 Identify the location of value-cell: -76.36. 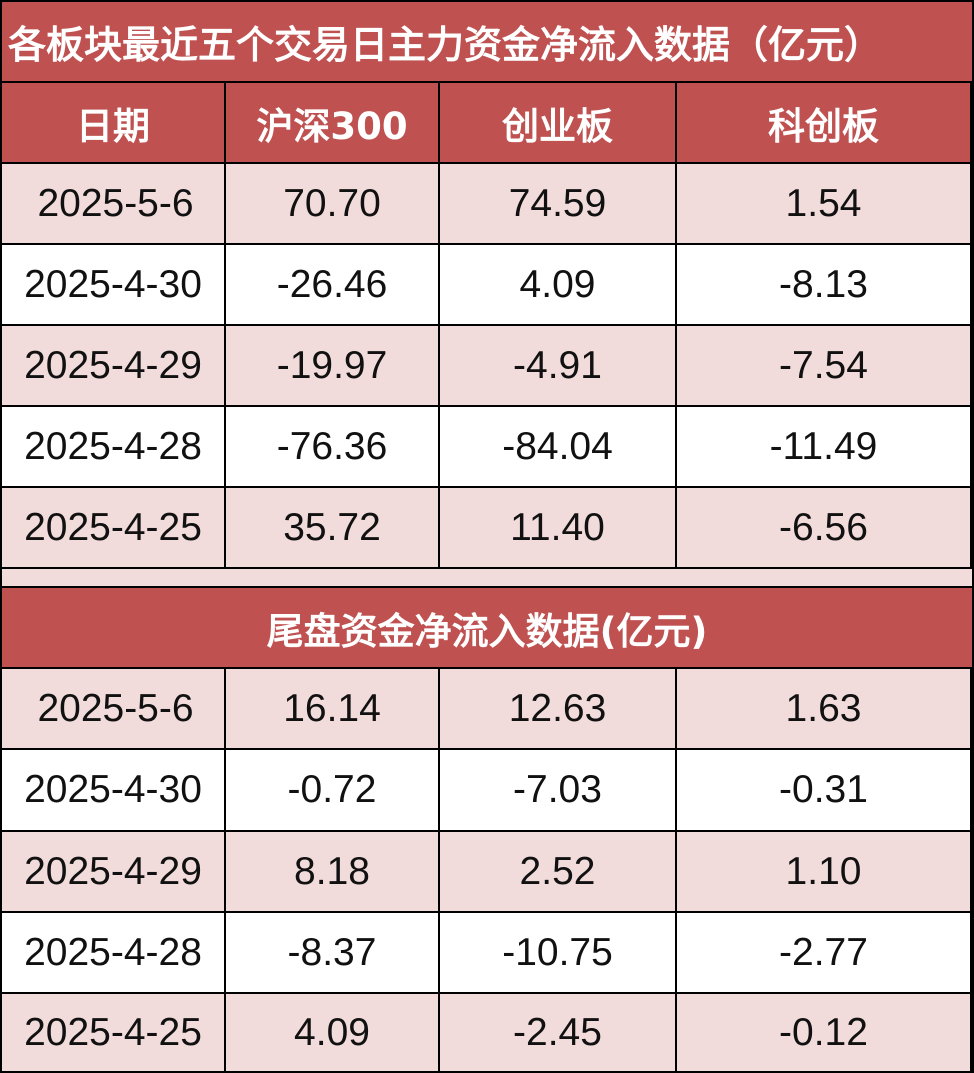
(332, 446).